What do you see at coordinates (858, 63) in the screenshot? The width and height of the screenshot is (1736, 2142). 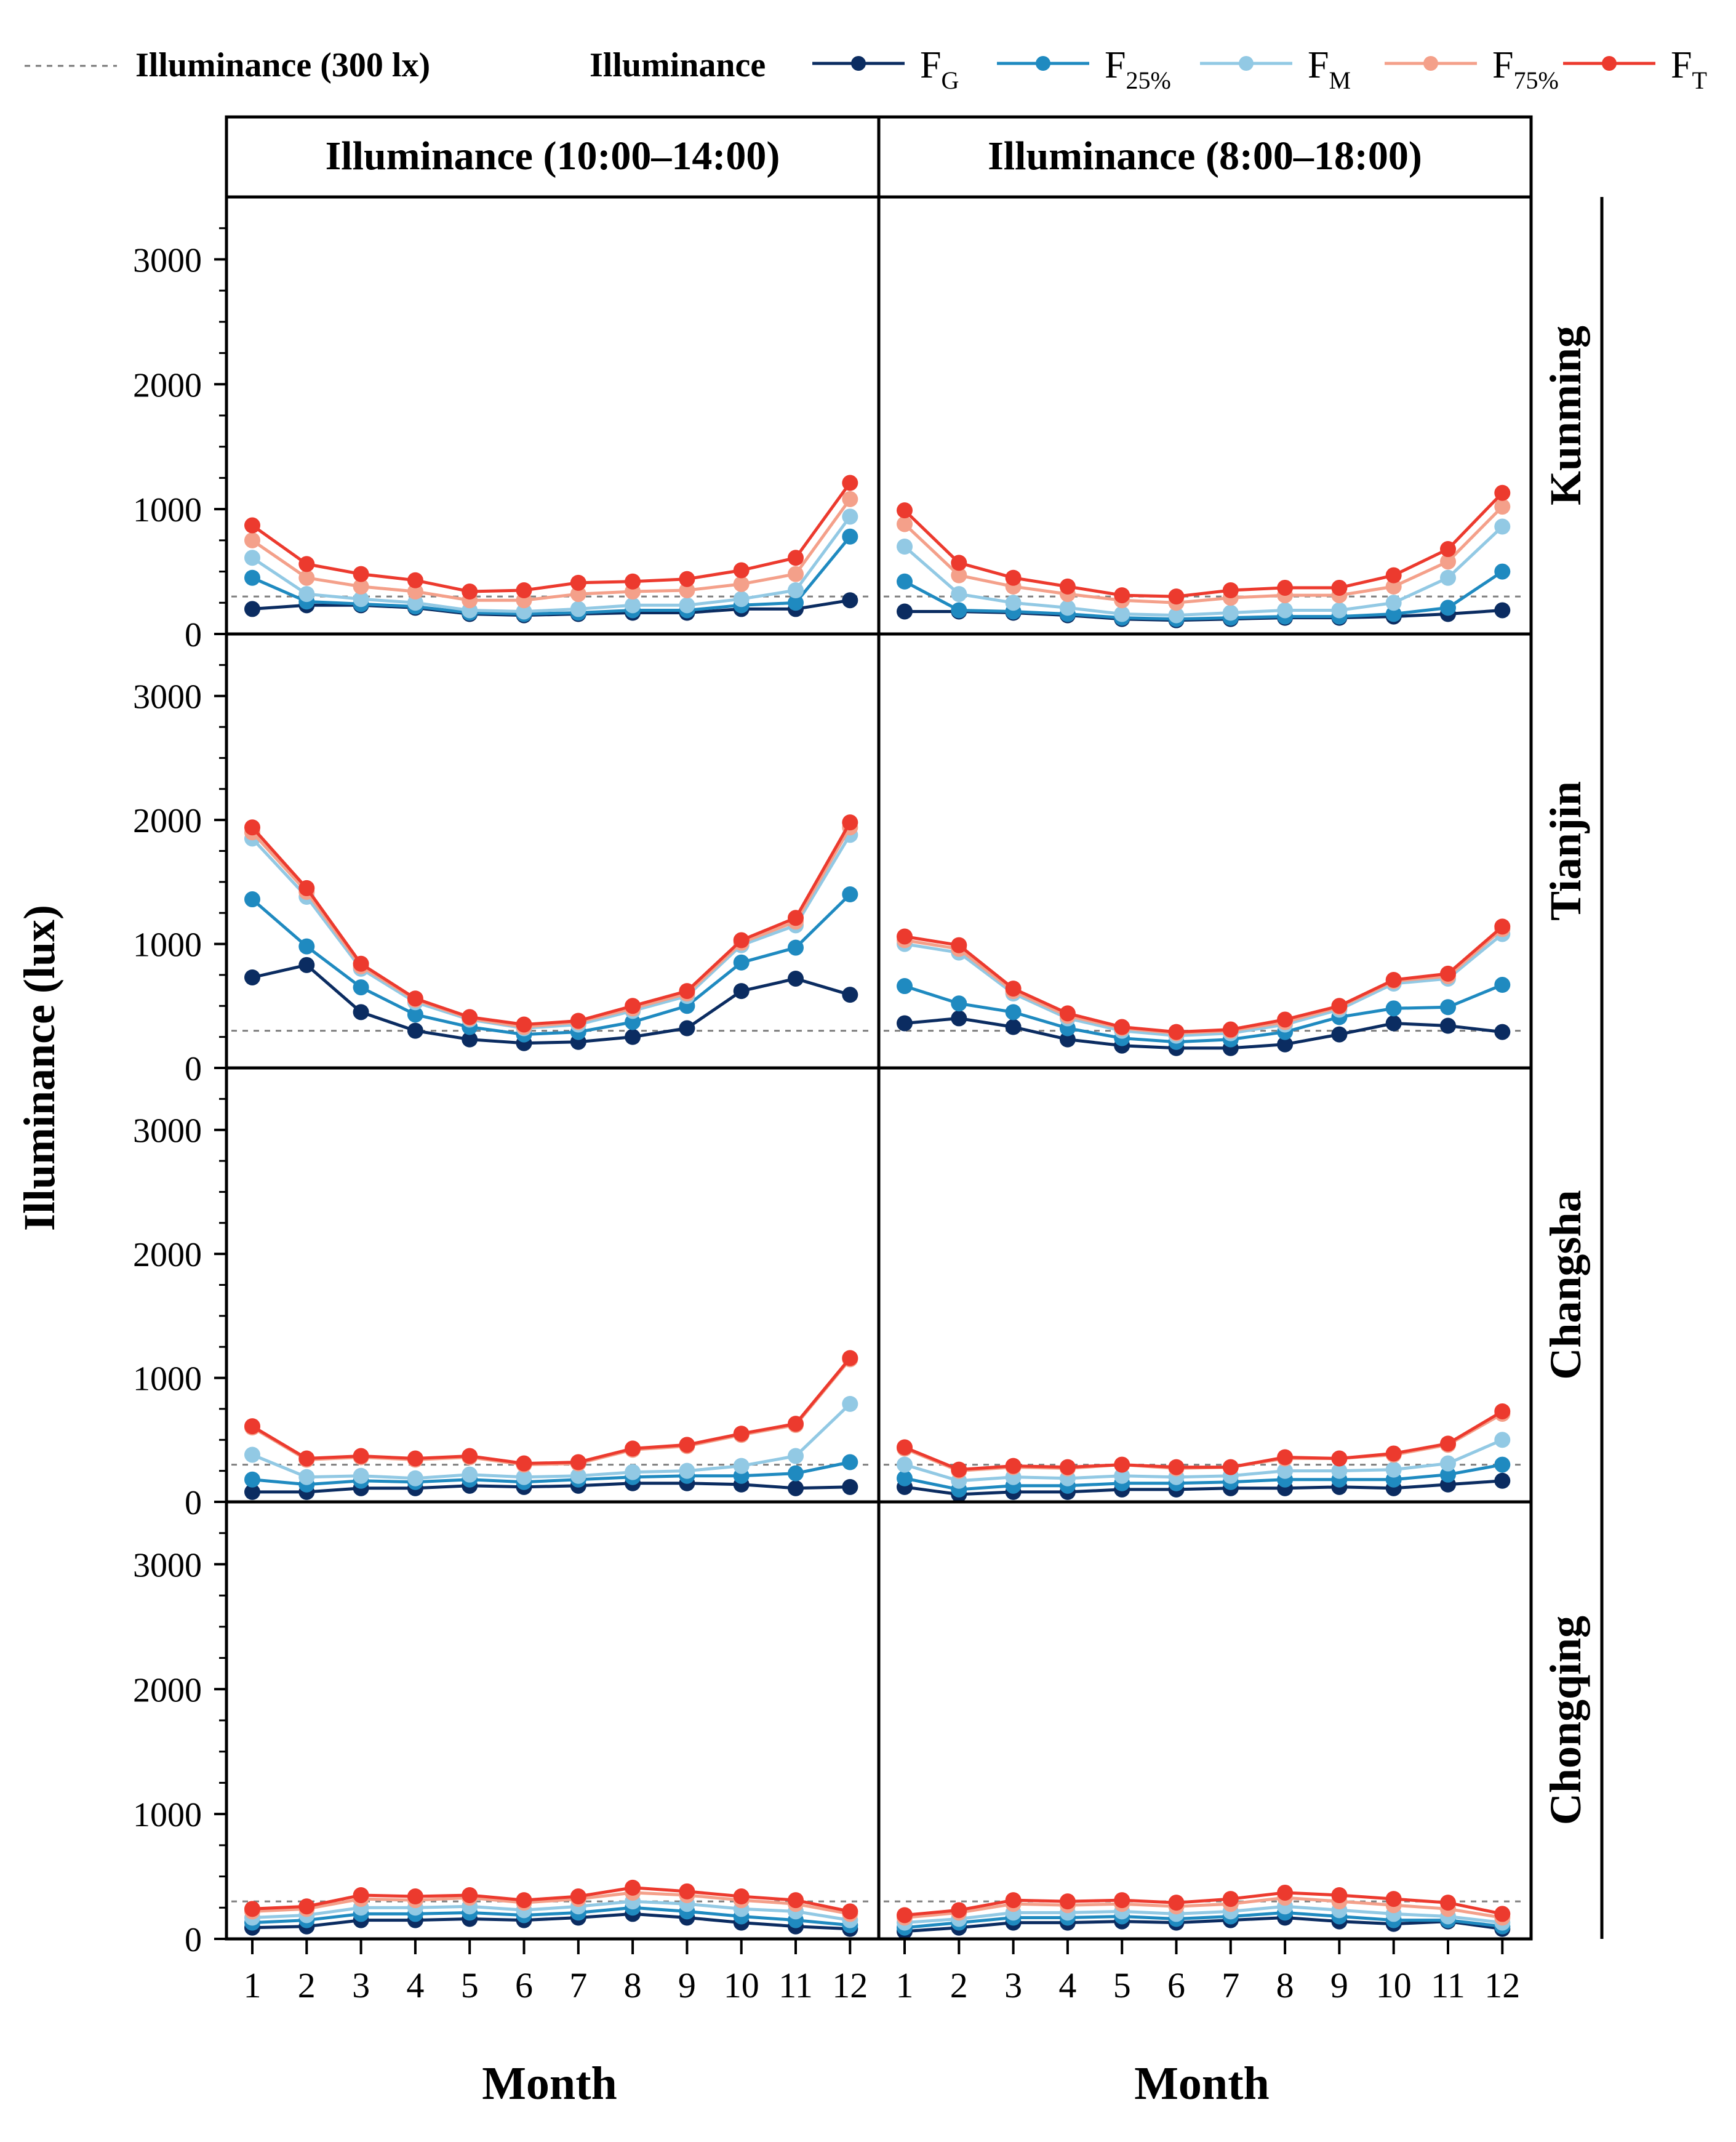 I see `legend-marker-FG` at bounding box center [858, 63].